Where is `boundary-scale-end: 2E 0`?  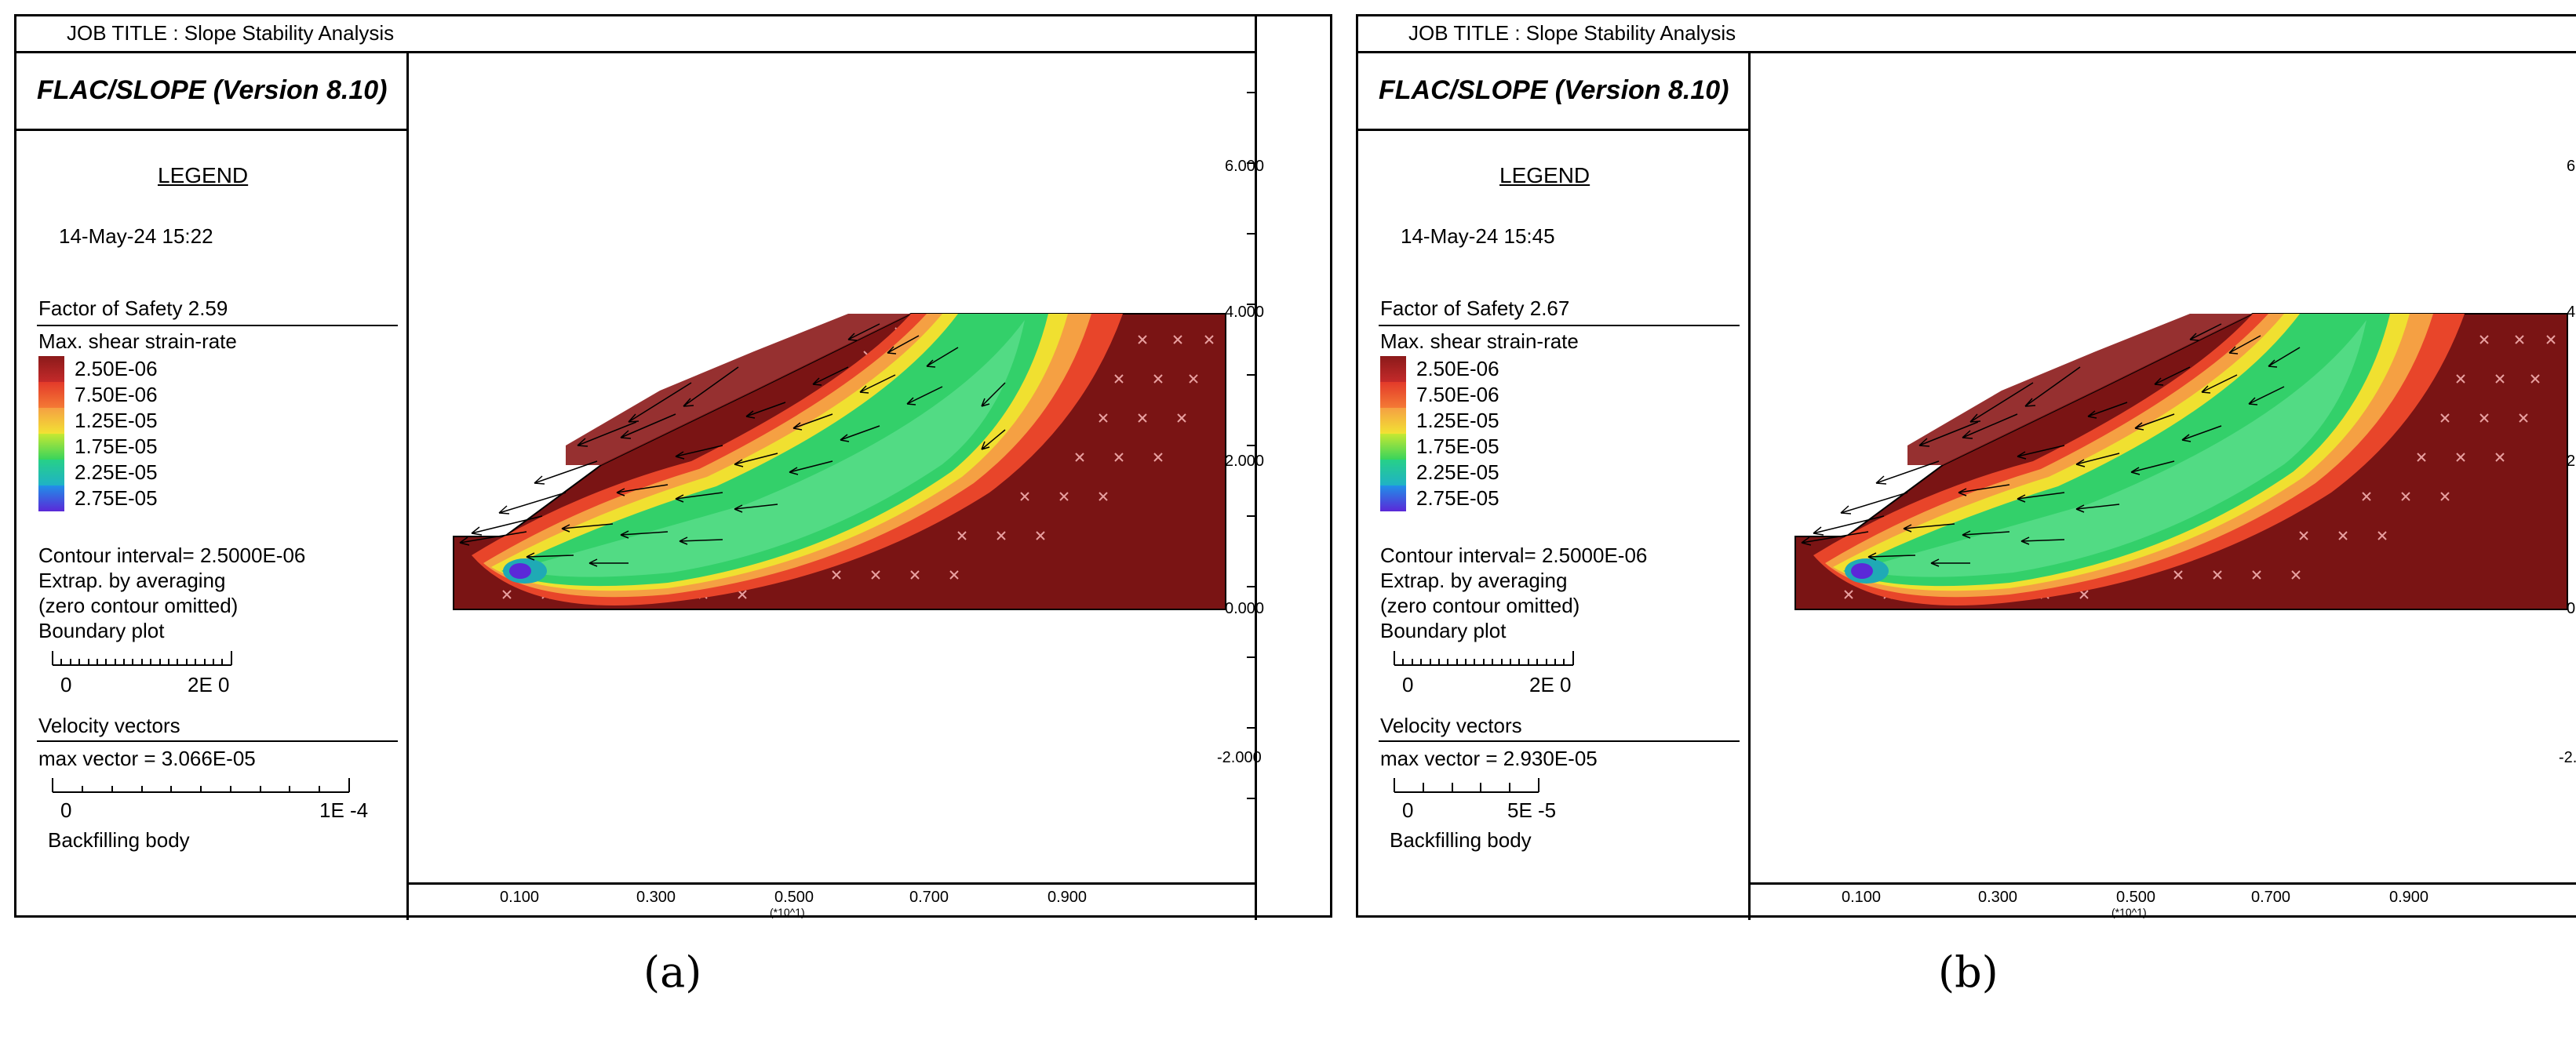 boundary-scale-end: 2E 0 is located at coordinates (1550, 684).